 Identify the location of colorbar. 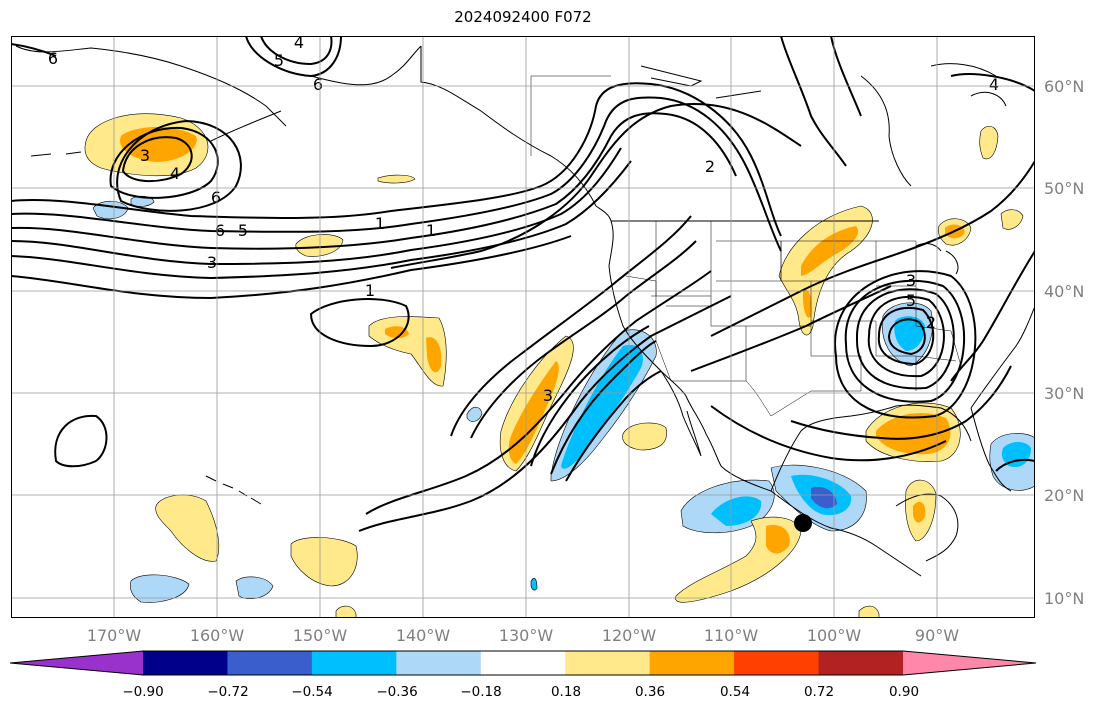
(523, 663).